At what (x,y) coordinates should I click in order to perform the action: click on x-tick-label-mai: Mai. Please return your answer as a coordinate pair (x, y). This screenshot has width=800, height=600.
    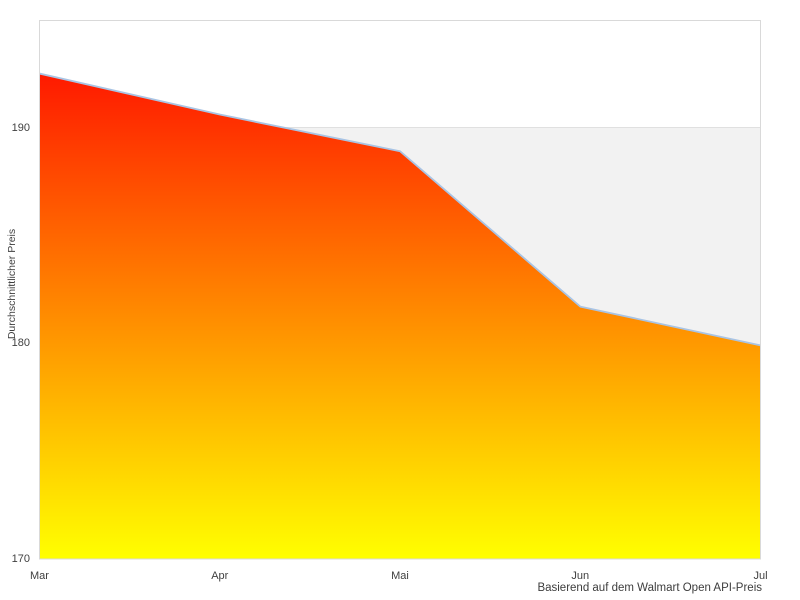
    Looking at the image, I should click on (400, 576).